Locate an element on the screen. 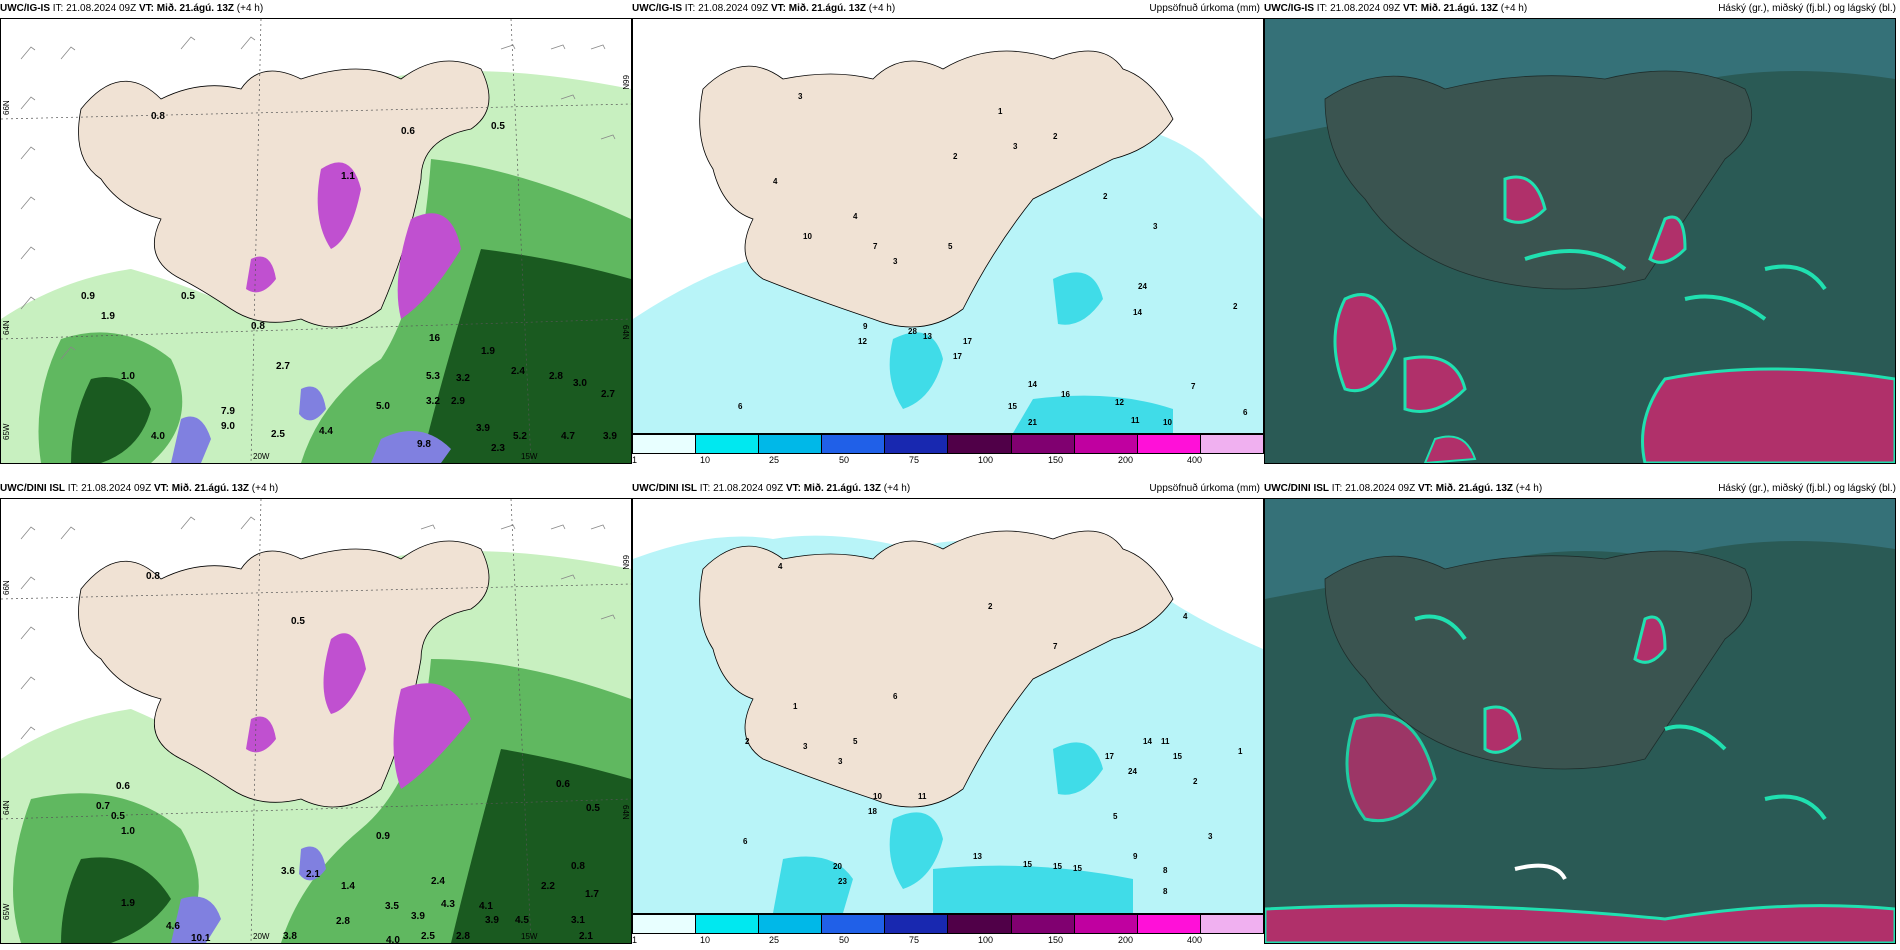 The height and width of the screenshot is (950, 1900). value-label: 28 is located at coordinates (912, 331).